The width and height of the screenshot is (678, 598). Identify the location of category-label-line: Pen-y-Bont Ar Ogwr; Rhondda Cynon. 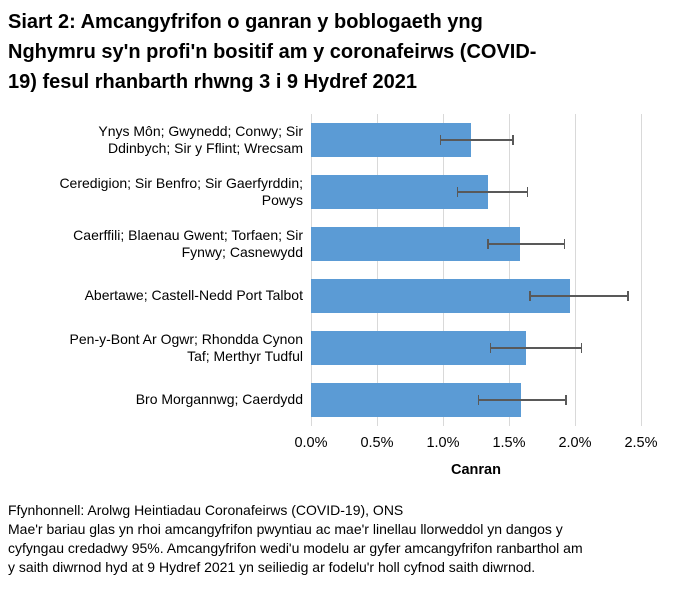
(186, 338).